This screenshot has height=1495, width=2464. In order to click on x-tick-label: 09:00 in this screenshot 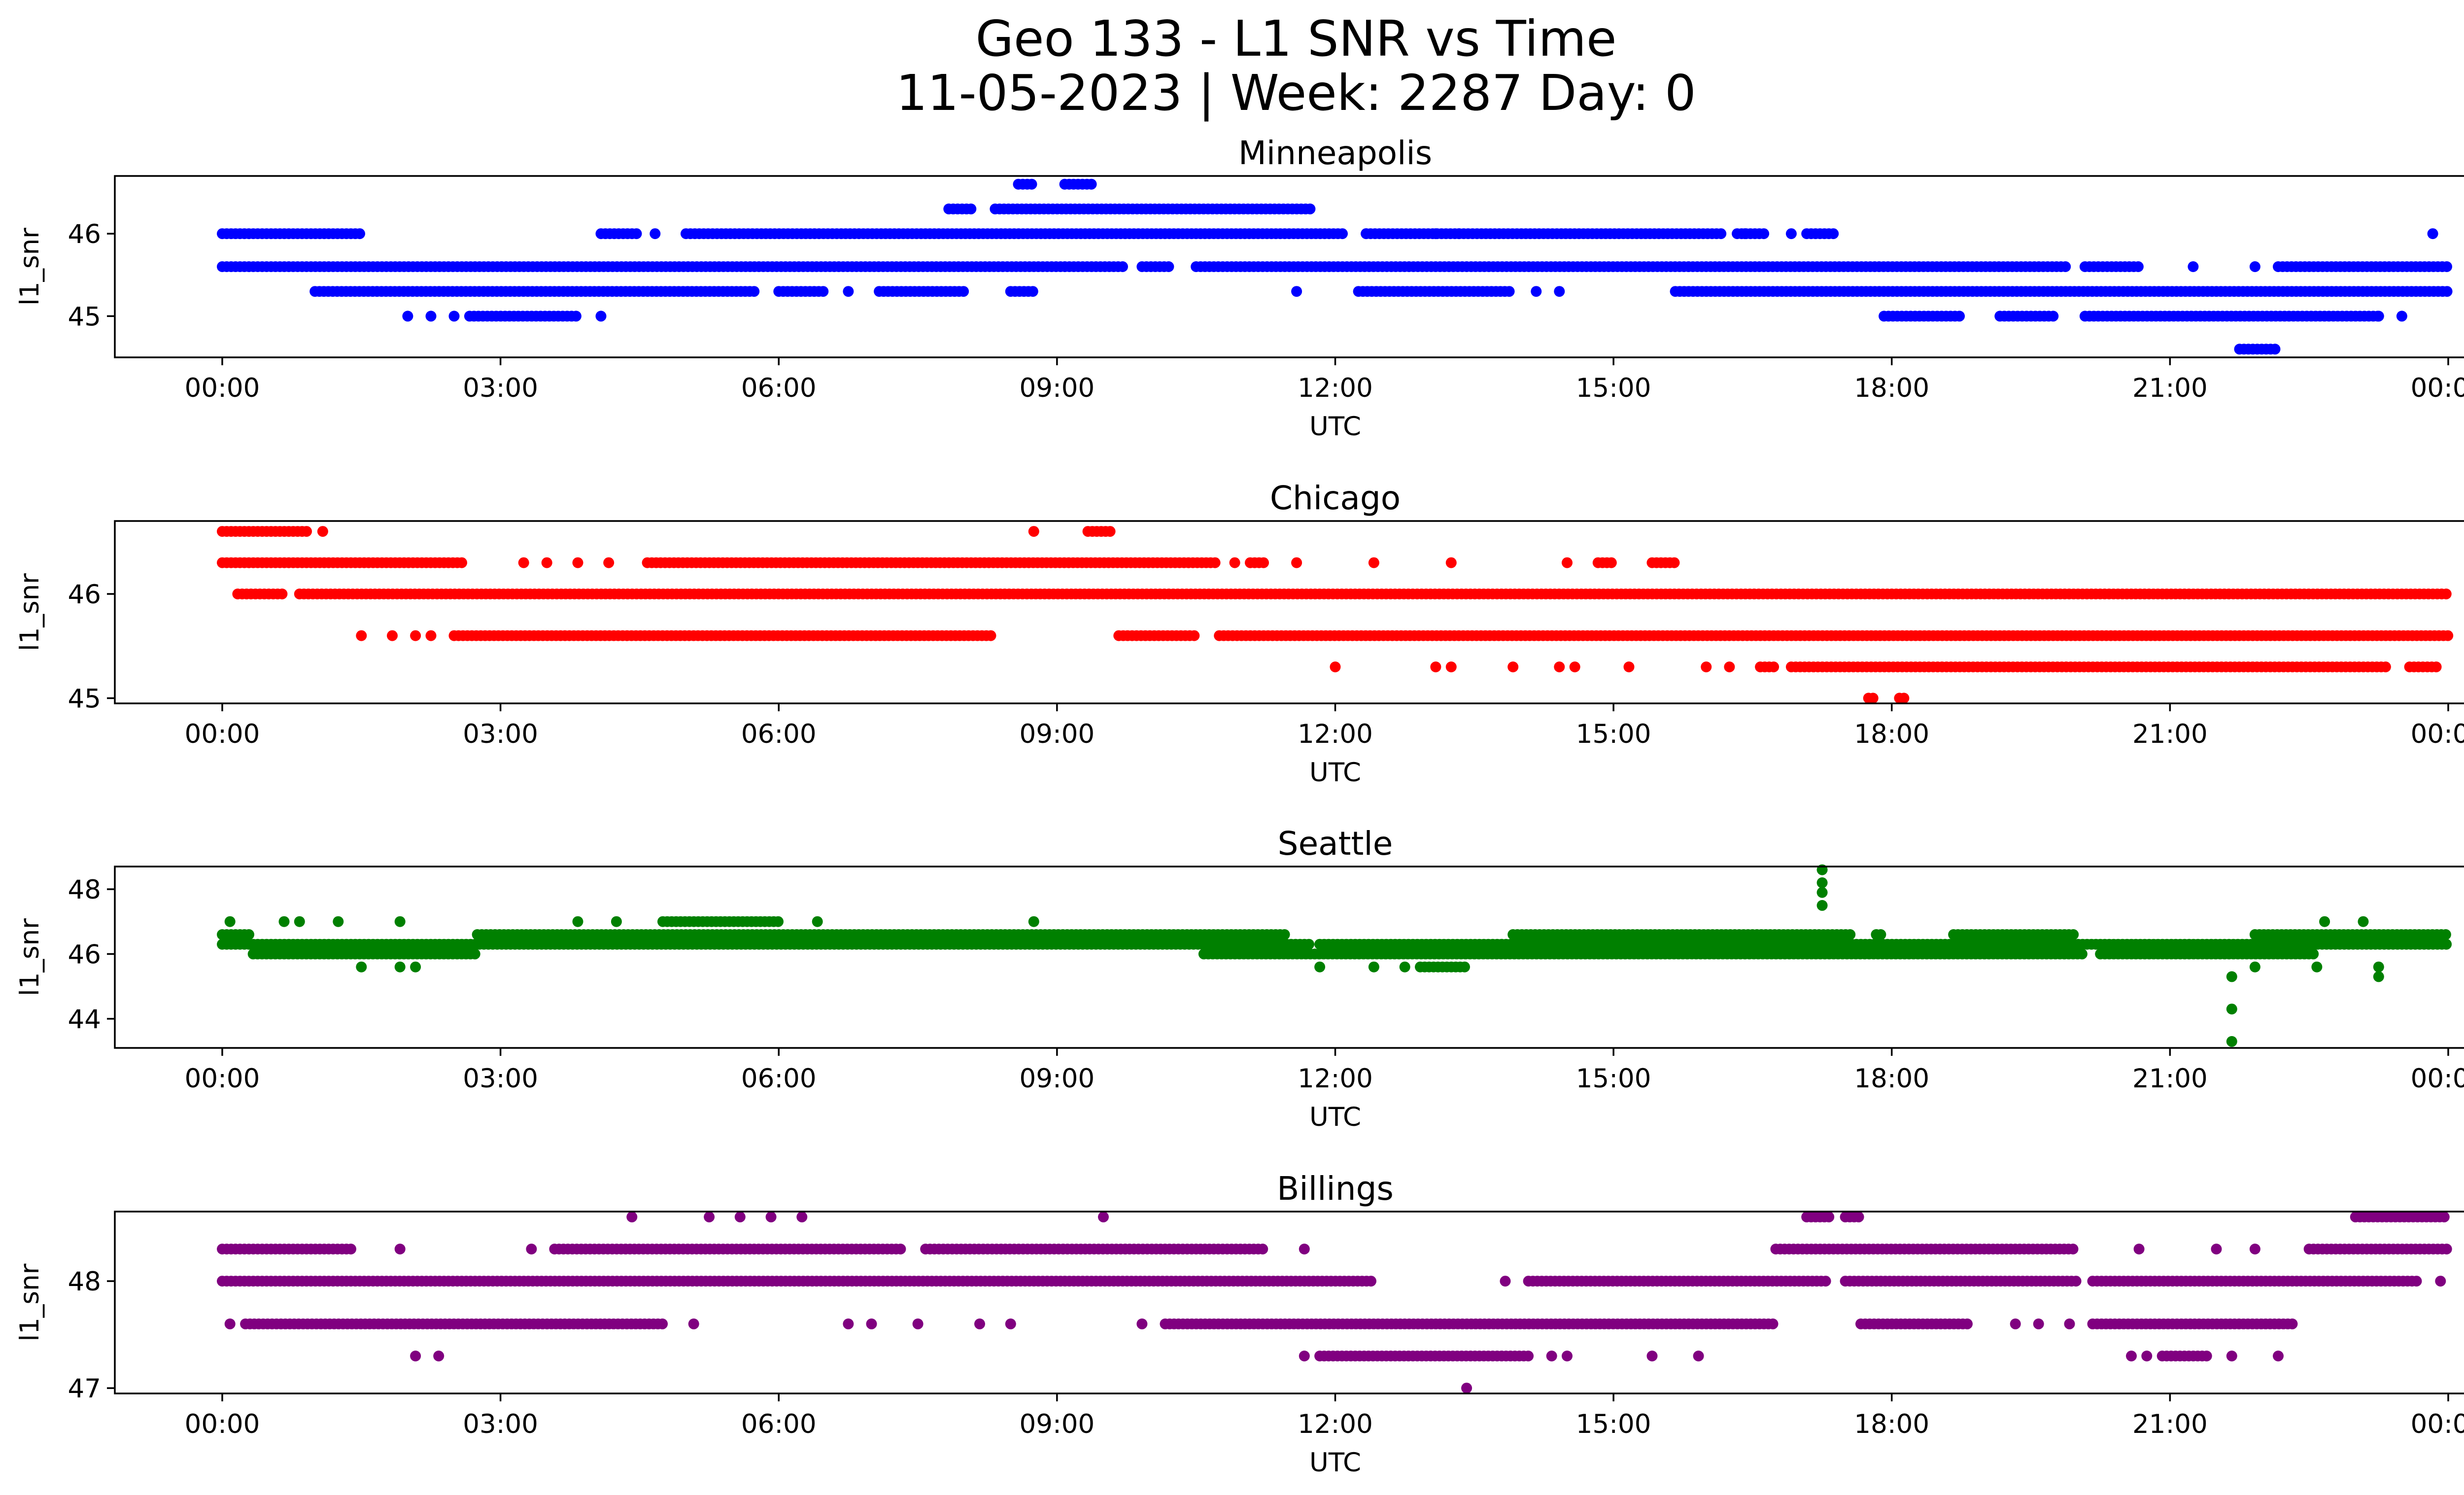, I will do `click(1057, 734)`.